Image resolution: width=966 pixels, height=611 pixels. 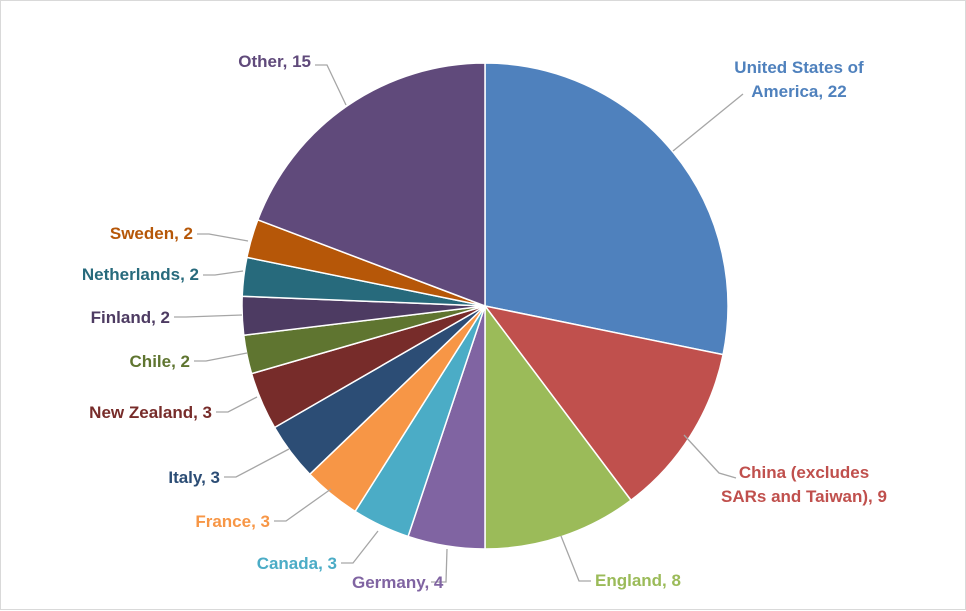 I want to click on data-label-netherlands: Netherlands, 2, so click(x=140, y=274).